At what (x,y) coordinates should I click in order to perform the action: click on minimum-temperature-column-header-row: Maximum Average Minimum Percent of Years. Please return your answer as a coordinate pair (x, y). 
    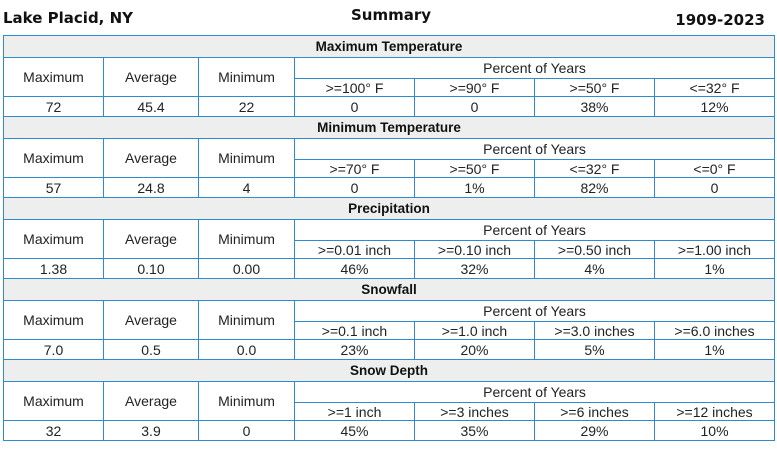
    Looking at the image, I should click on (389, 158).